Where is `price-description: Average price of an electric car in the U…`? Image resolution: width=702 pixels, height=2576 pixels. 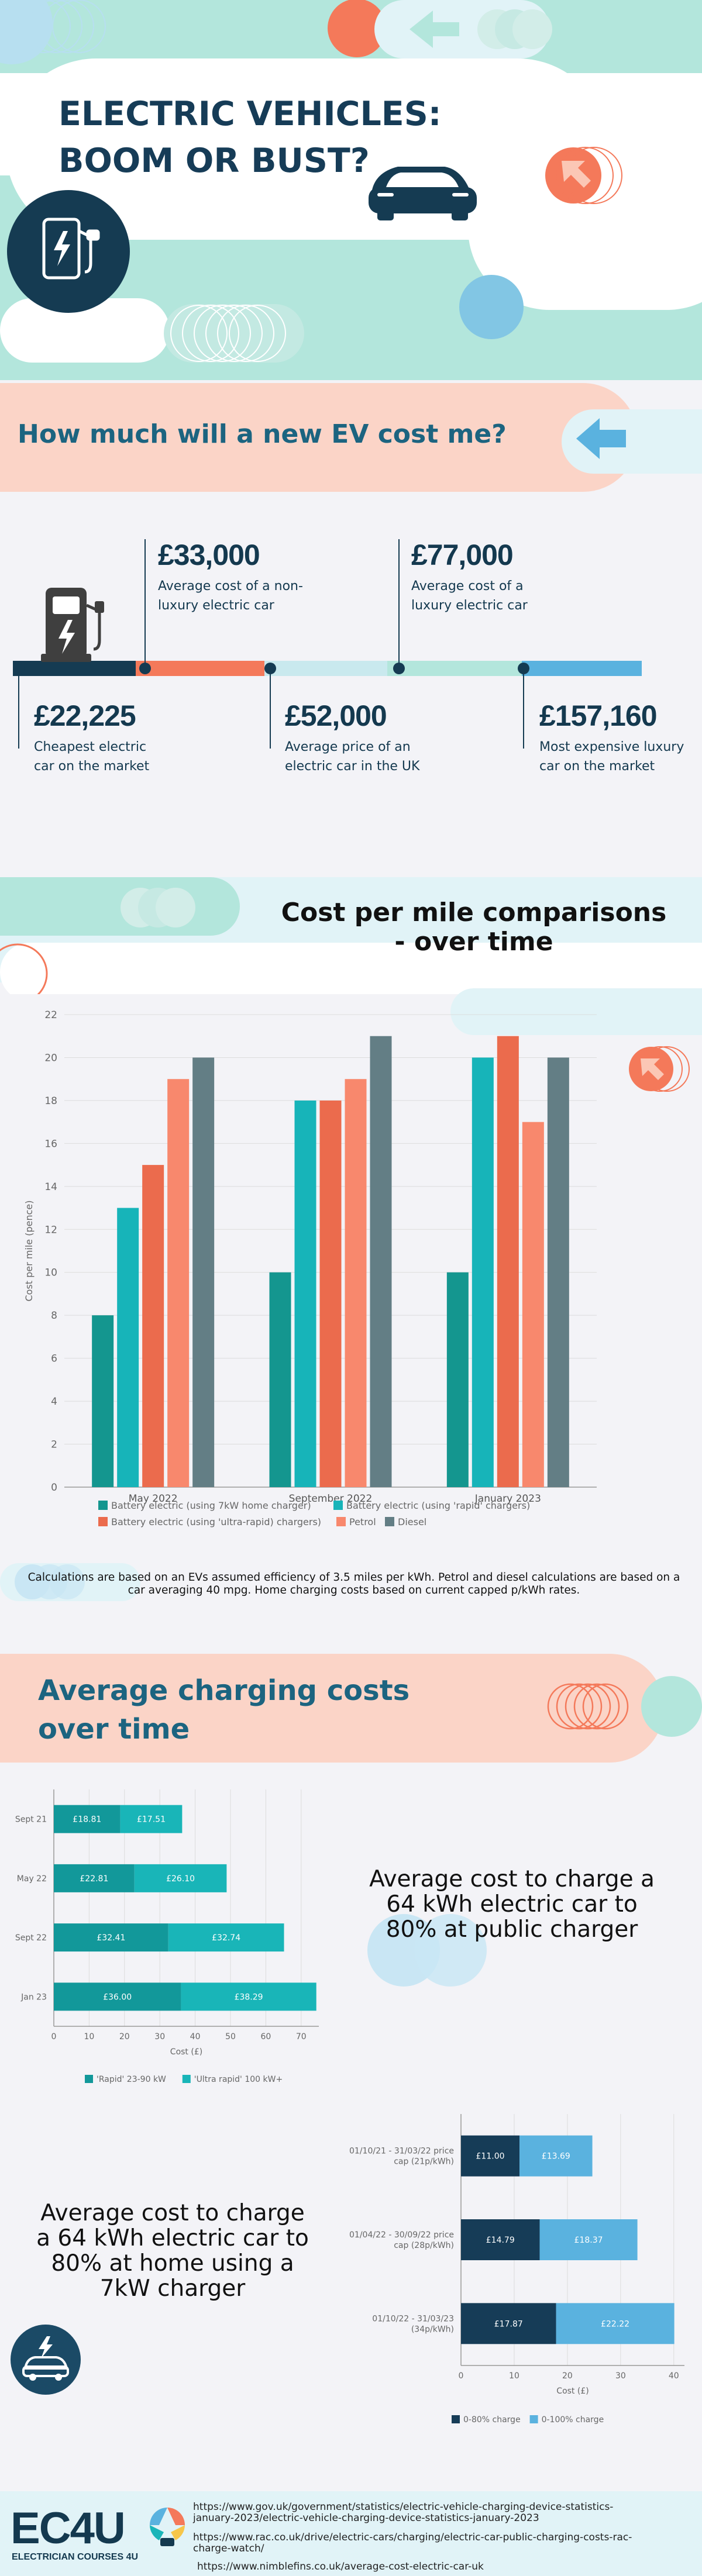 price-description: Average price of an electric car in the U… is located at coordinates (352, 756).